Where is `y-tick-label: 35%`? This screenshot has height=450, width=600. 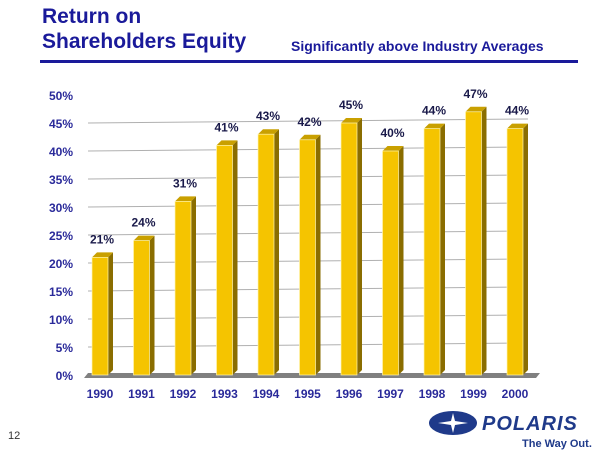
y-tick-label: 35% is located at coordinates (61, 180).